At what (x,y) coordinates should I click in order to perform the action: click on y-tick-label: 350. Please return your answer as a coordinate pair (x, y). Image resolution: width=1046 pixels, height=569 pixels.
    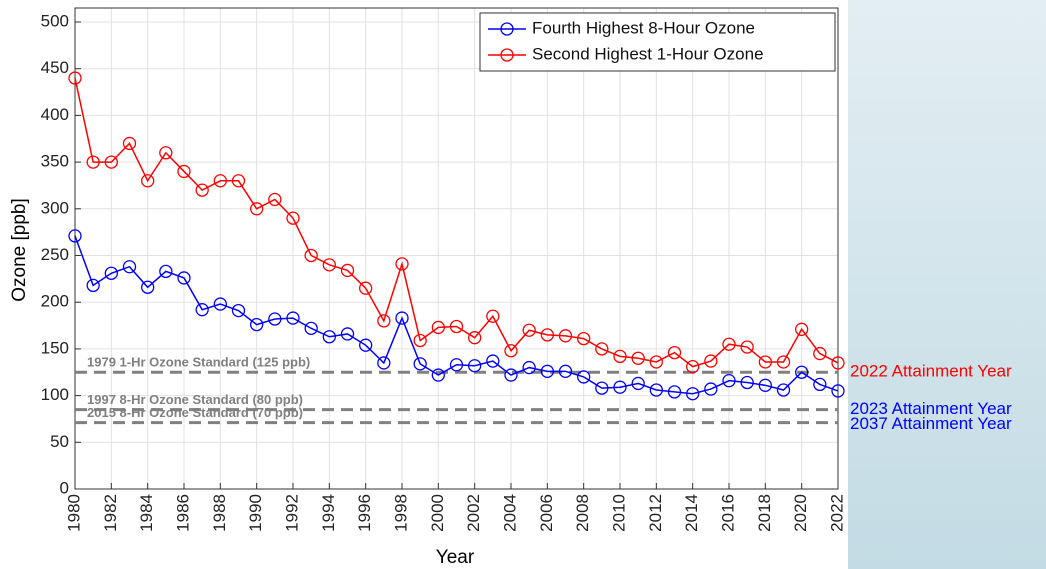
    Looking at the image, I should click on (55, 161).